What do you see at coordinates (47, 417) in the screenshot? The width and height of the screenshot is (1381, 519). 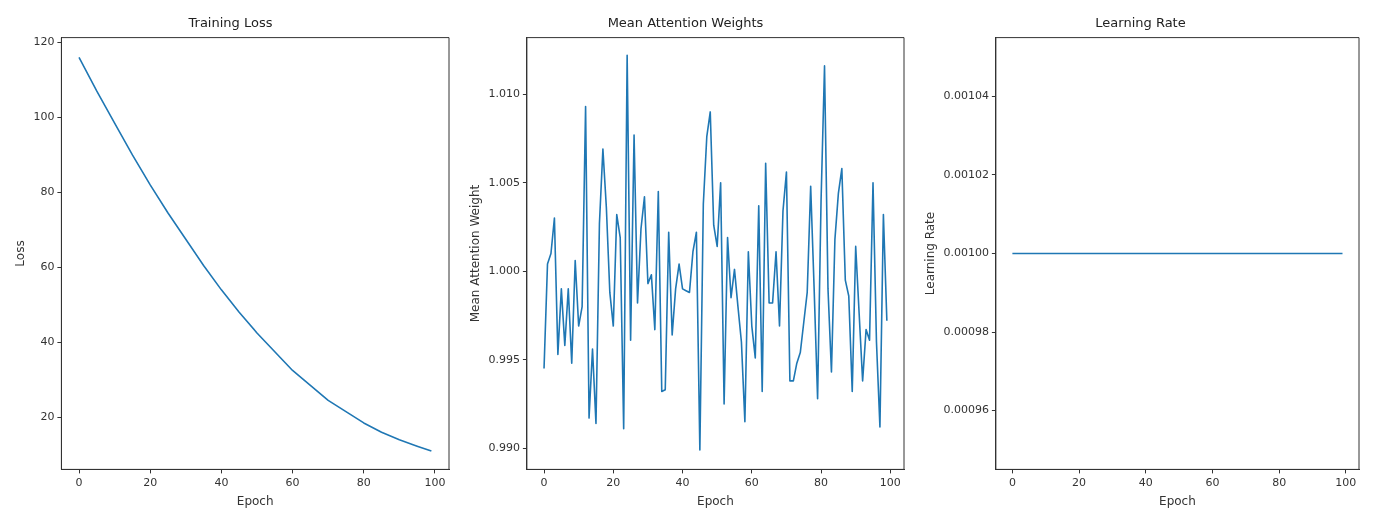 I see `y-tick-label: 20` at bounding box center [47, 417].